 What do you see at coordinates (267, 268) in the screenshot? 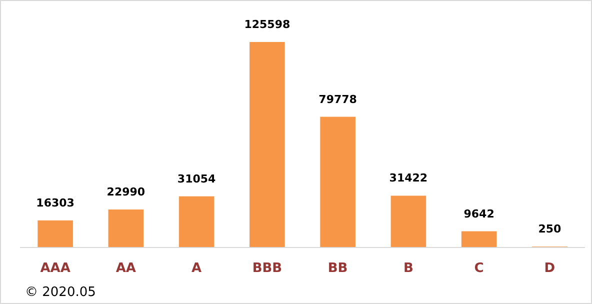
I see `x-tick-label: BBB` at bounding box center [267, 268].